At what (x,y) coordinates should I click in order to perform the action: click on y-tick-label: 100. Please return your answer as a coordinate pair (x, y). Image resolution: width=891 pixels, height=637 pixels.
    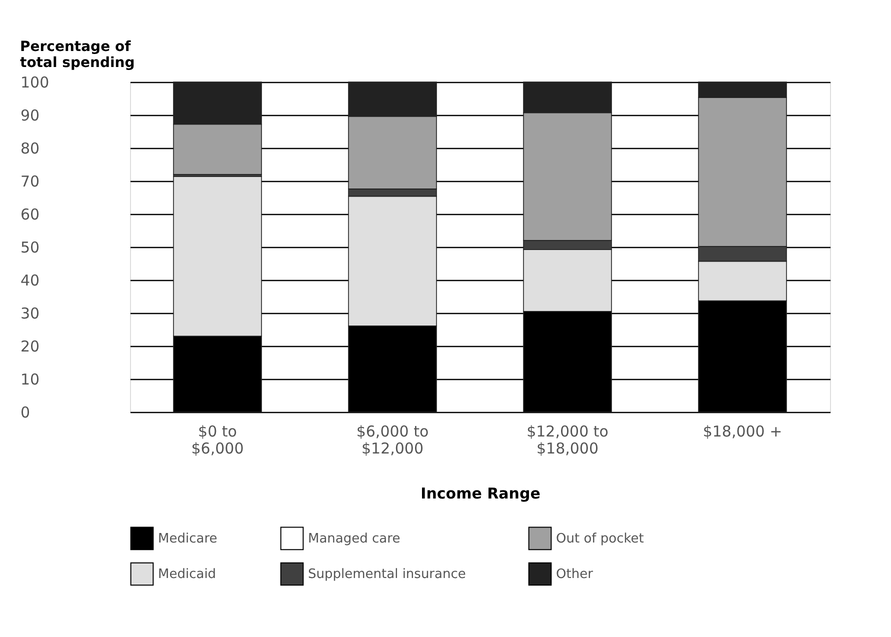
    Looking at the image, I should click on (35, 83).